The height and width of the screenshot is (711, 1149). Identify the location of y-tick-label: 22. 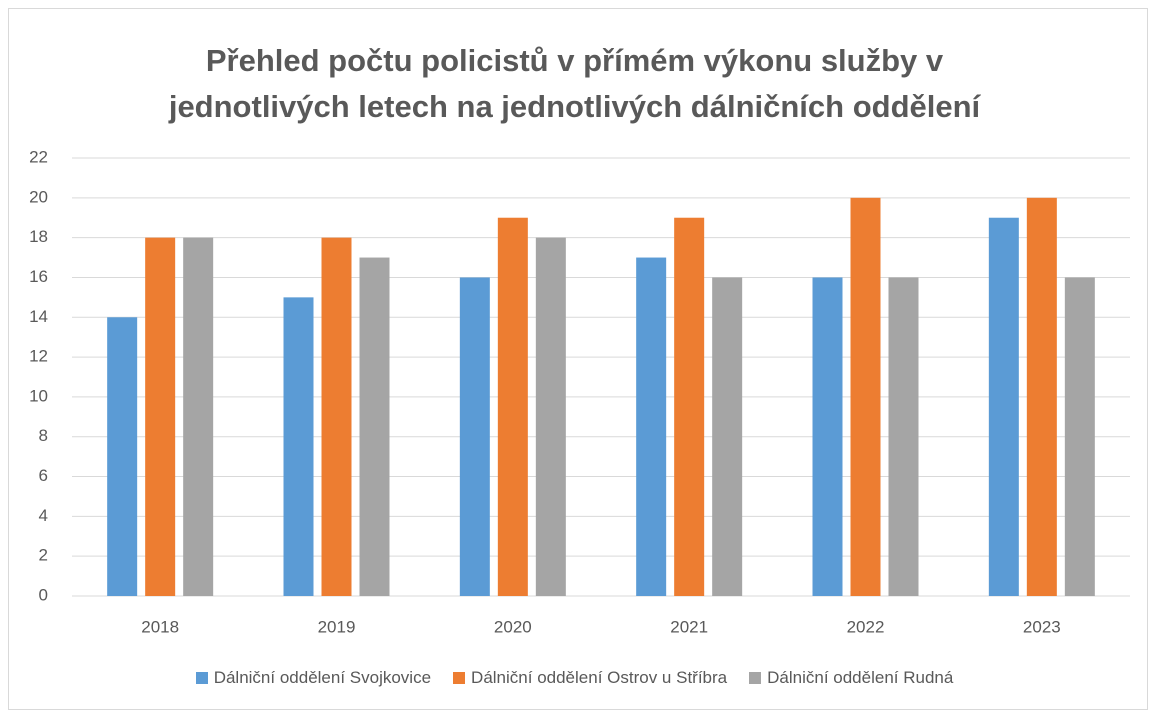
(38, 156).